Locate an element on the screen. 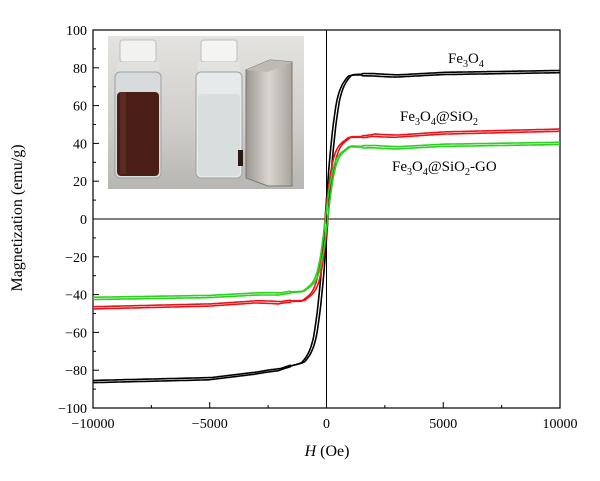 The image size is (600, 481). series-label-fe3o4: Fe3O4 is located at coordinates (466, 60).